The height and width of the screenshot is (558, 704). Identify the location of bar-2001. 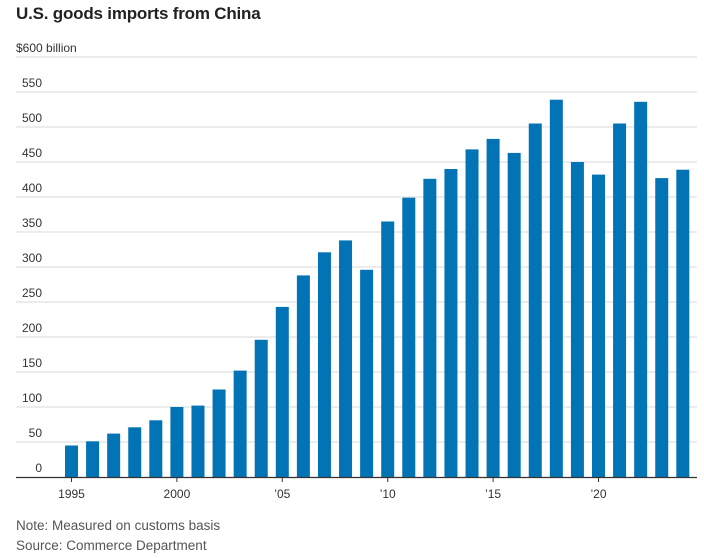
(198, 441).